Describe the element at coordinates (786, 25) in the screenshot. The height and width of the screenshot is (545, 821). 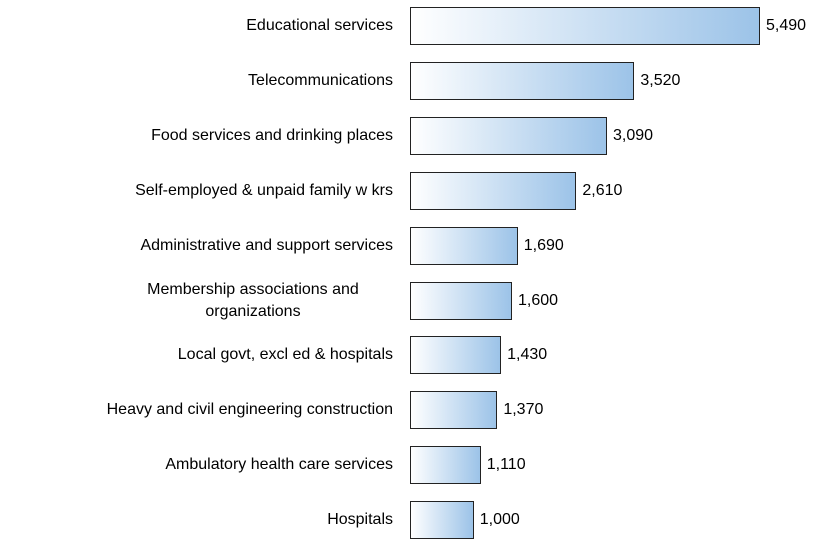
I see `value-label: 5,490` at that location.